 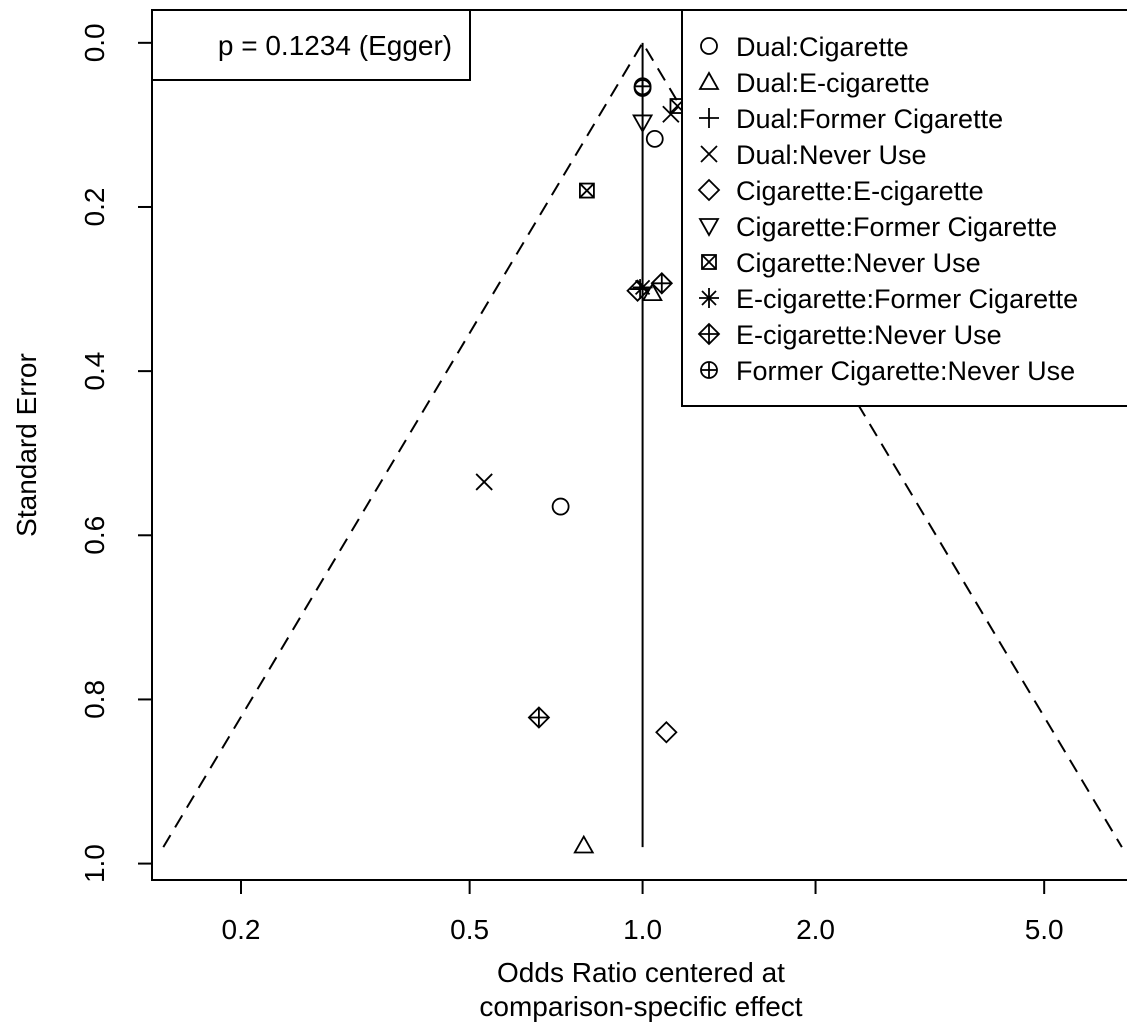 I want to click on legend-label: Cigarette:Former Cigarette, so click(x=896, y=227).